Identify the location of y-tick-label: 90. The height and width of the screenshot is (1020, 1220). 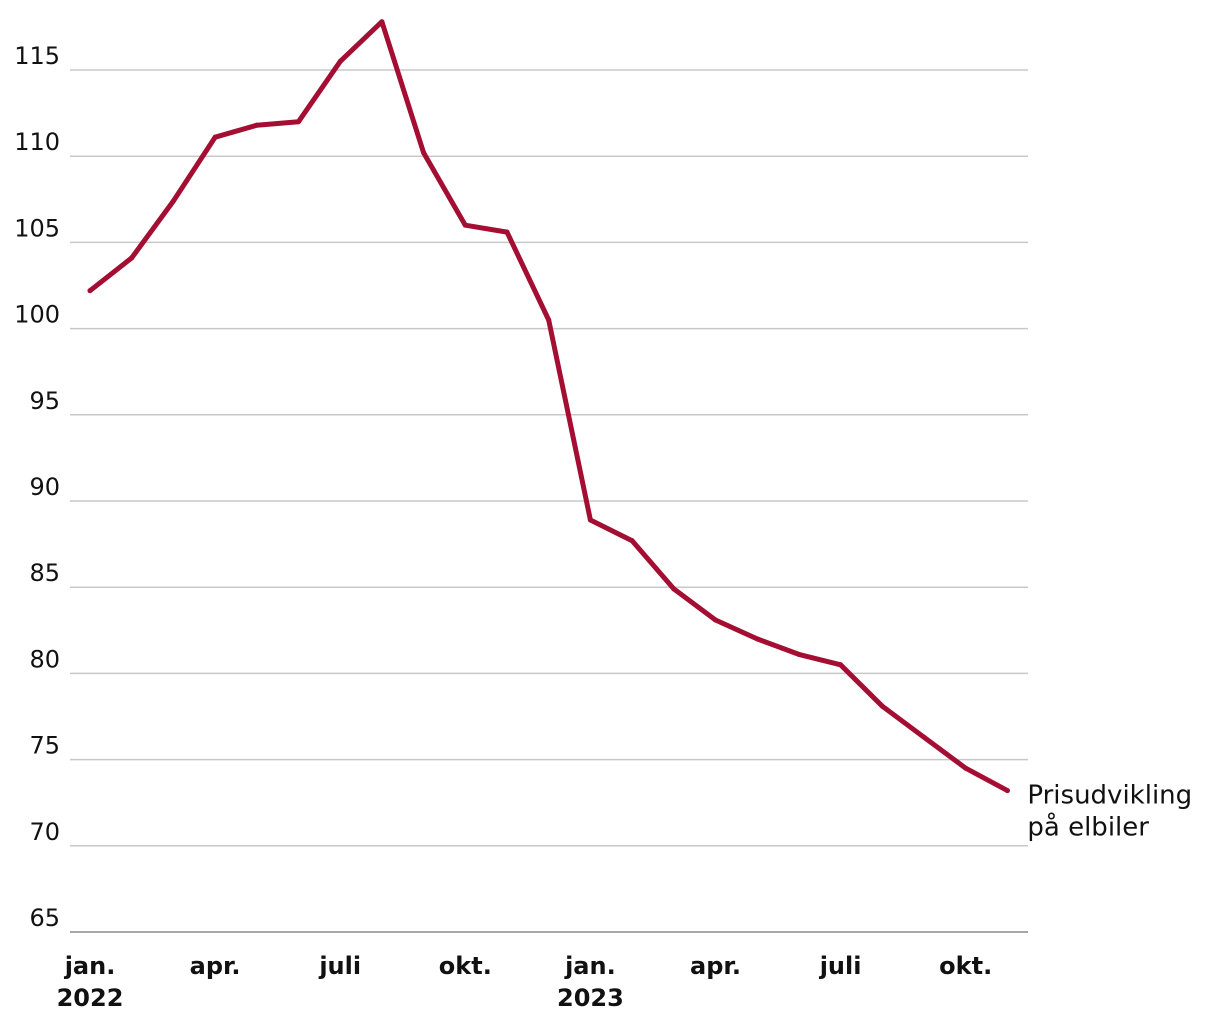
(44, 487).